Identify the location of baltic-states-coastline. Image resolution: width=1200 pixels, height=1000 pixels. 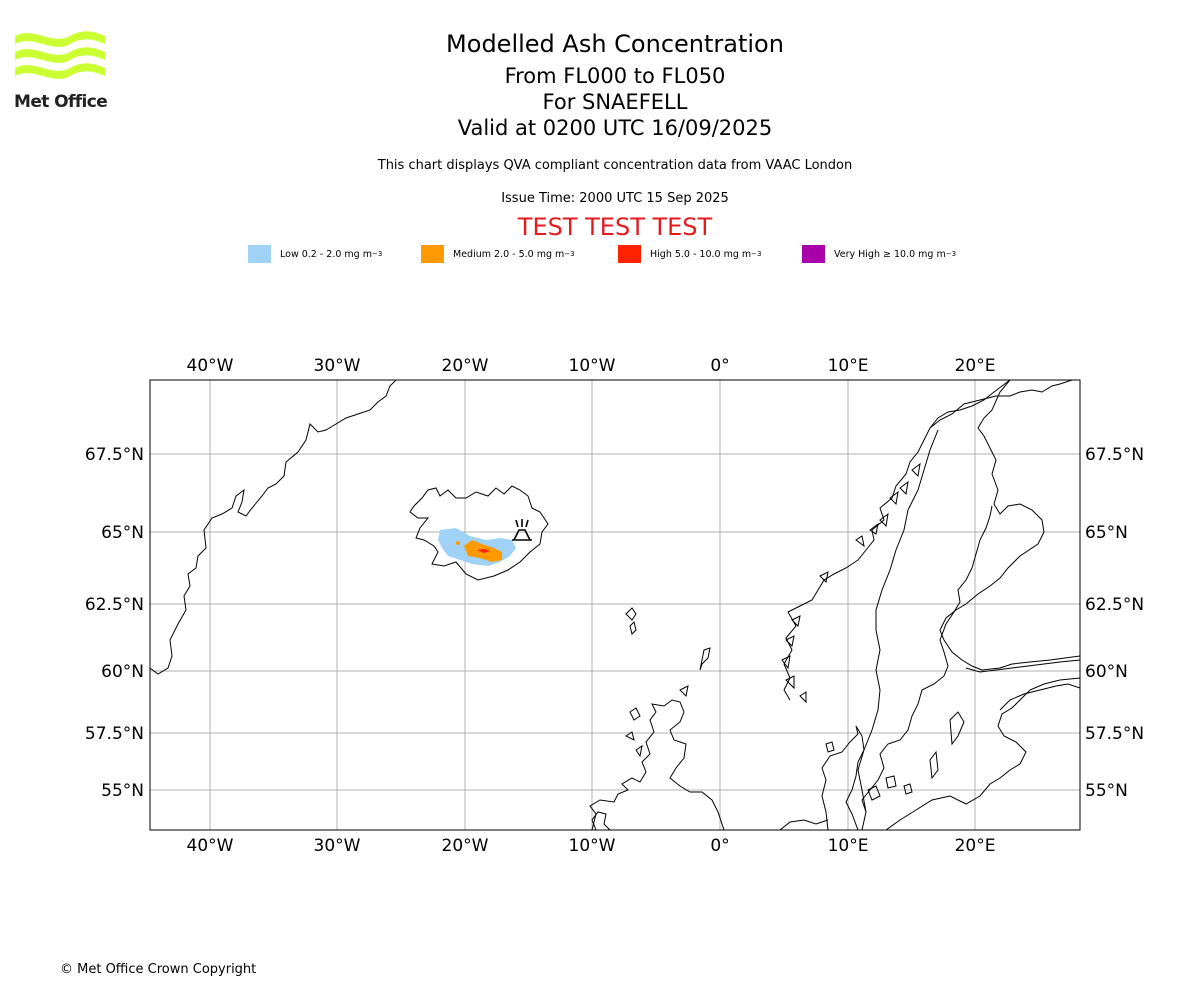
(982, 753).